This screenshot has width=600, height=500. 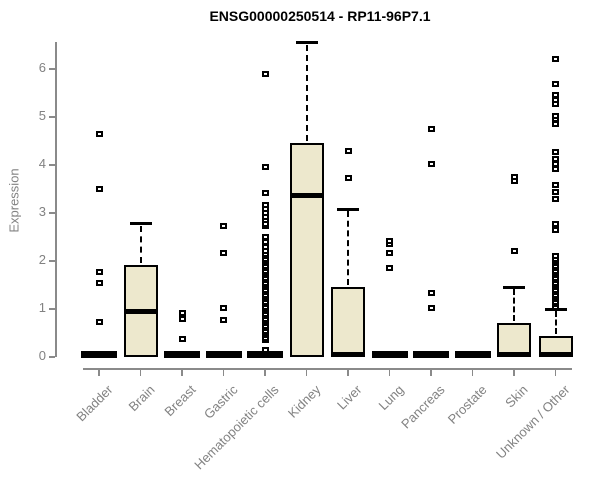 I want to click on y-tick-label: 5, so click(x=42, y=115).